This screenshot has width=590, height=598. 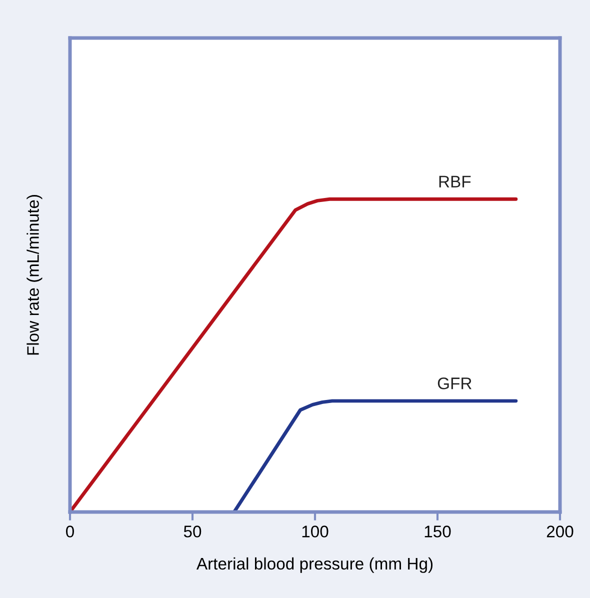 I want to click on x-tick-label: 150, so click(x=437, y=532).